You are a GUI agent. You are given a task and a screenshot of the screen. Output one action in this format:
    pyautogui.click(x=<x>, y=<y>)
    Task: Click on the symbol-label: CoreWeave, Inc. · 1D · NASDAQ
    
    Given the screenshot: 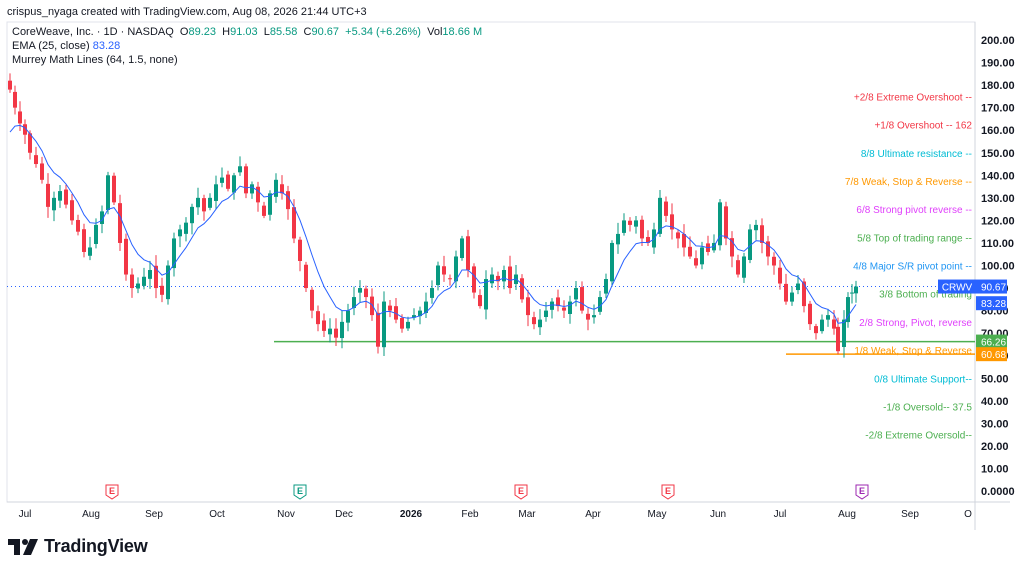 What is the action you would take?
    pyautogui.click(x=93, y=32)
    